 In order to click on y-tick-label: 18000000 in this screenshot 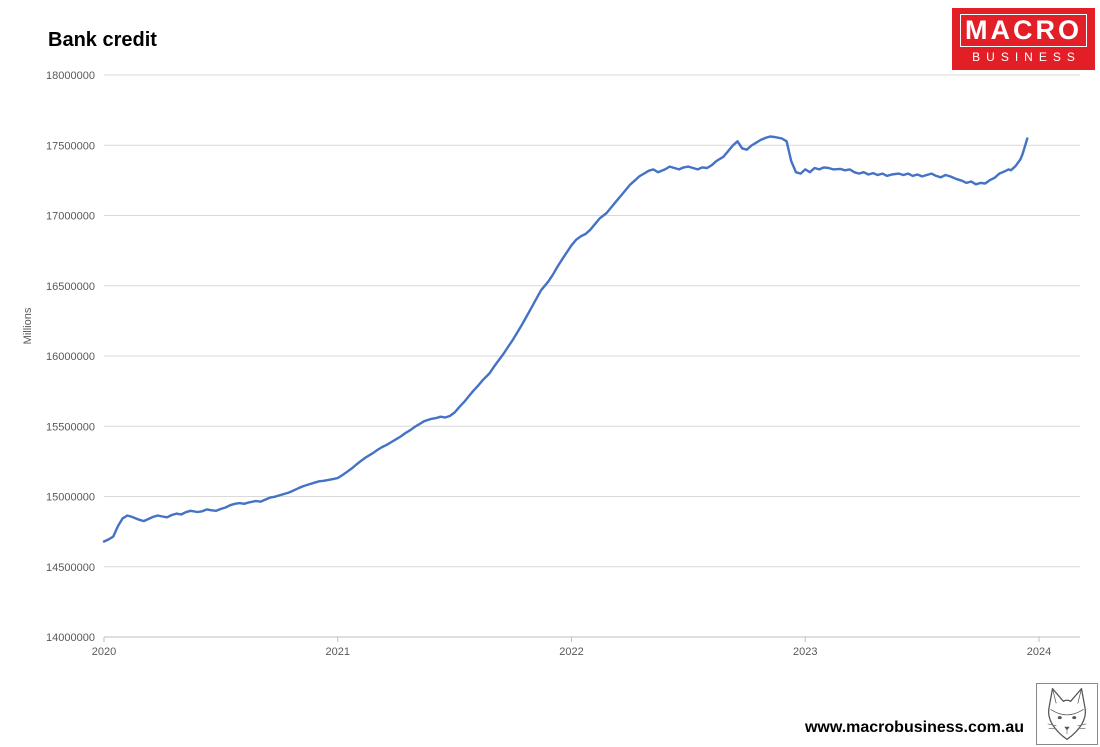, I will do `click(70, 76)`.